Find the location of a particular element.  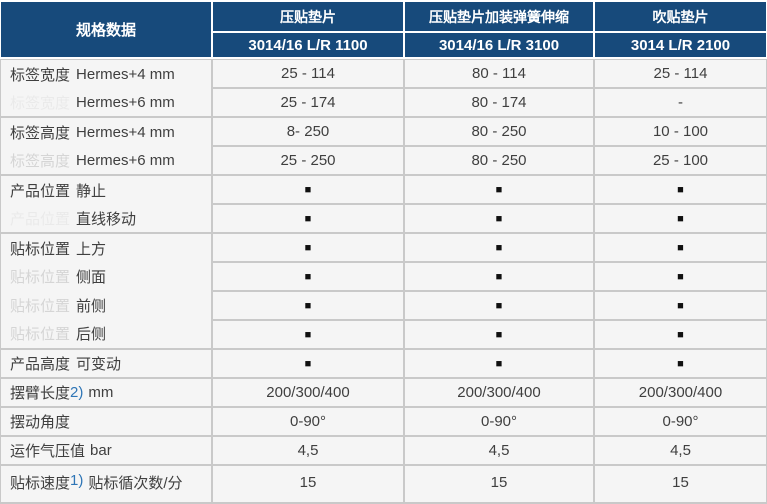

label-line: 标签高度 Hermes+6 mm is located at coordinates (110, 160).